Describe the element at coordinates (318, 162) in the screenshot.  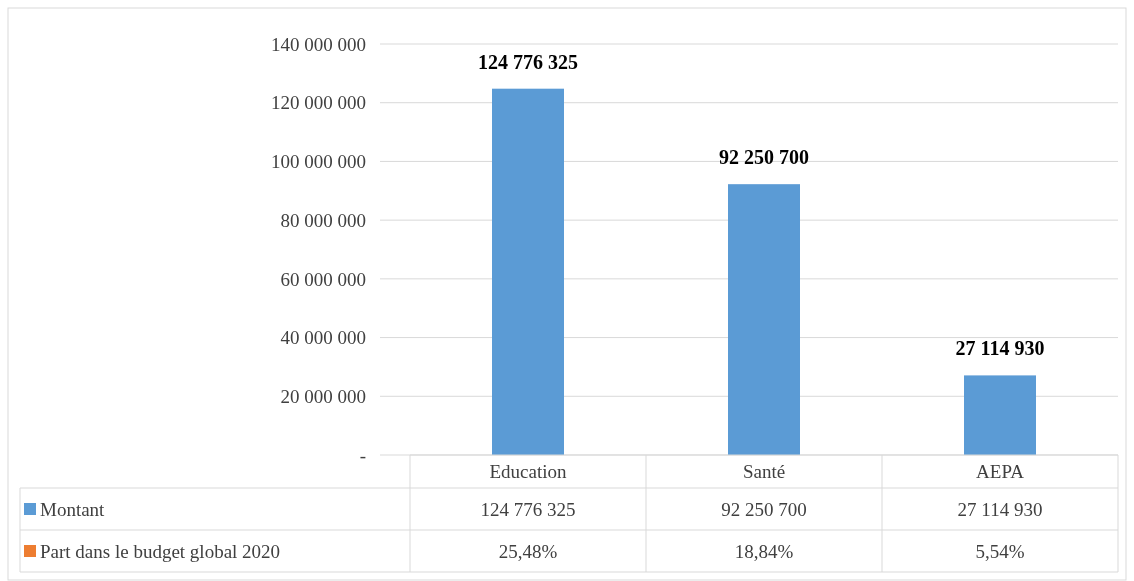
I see `y-tick-label: 100 000 000` at that location.